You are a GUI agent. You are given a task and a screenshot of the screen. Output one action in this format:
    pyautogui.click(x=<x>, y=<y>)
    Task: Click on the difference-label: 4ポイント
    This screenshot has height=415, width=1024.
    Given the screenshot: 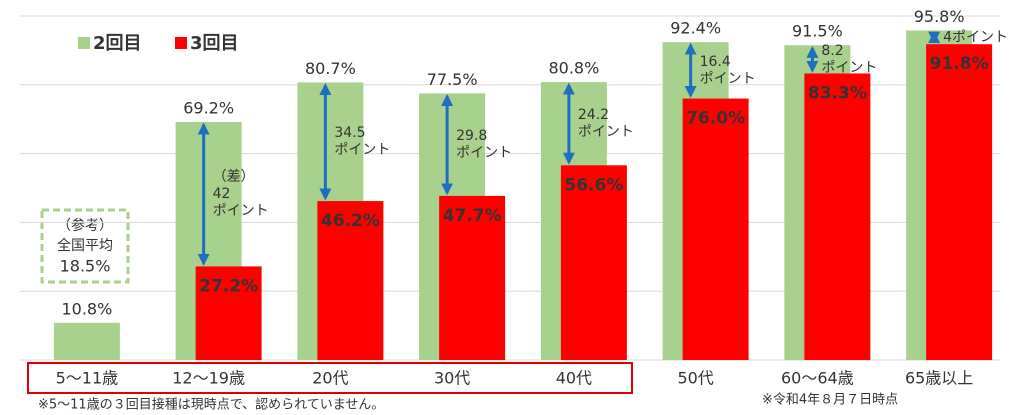 What is the action you would take?
    pyautogui.click(x=975, y=37)
    